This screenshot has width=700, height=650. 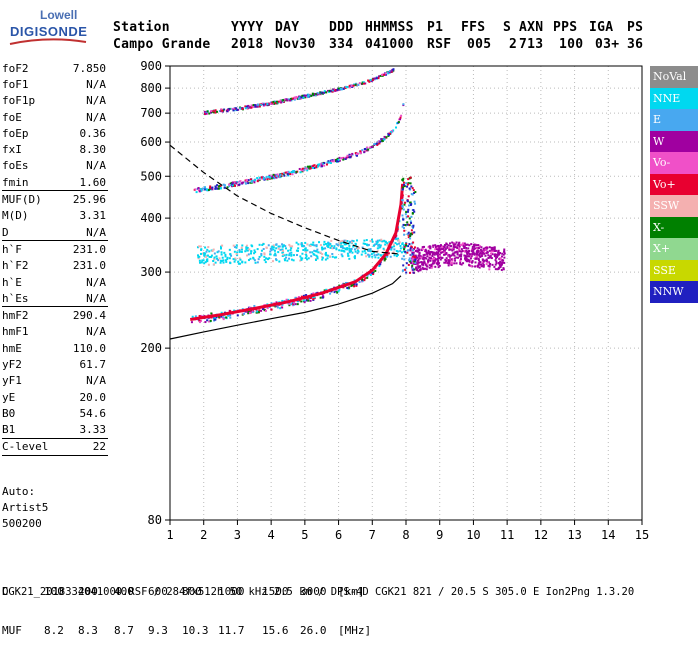 What do you see at coordinates (88, 591) in the screenshot?
I see `distance-cell: 200` at bounding box center [88, 591].